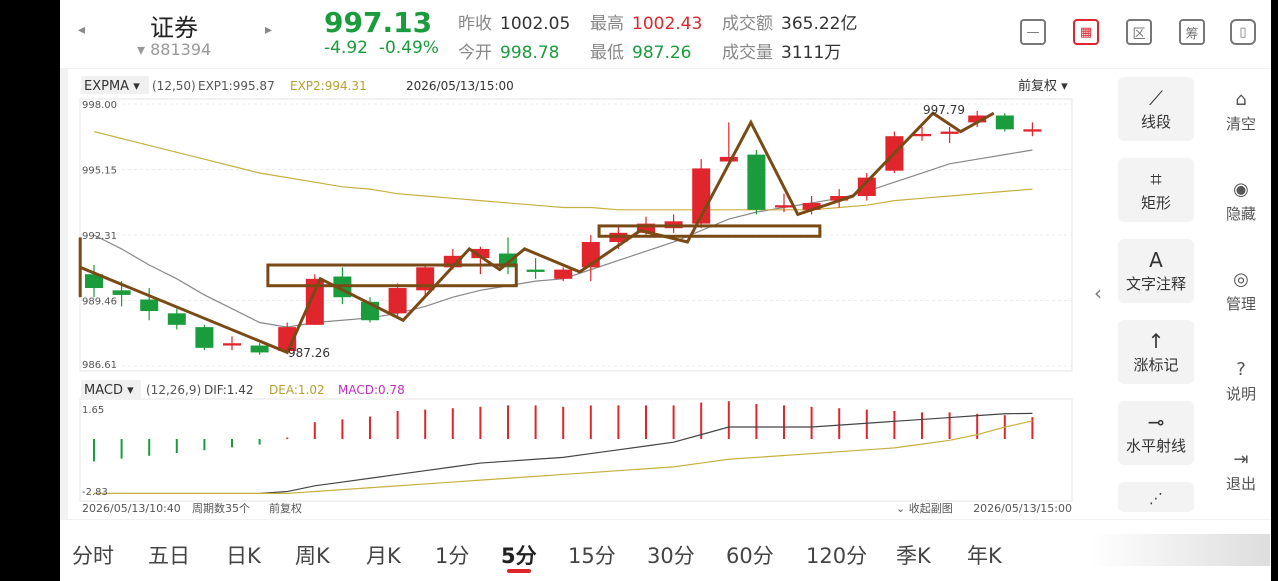  I want to click on side-menu: ⌂ 清空 ◉ 隐藏 ◎ 管理? 说明 ⇥ 退出, so click(1241, 294).